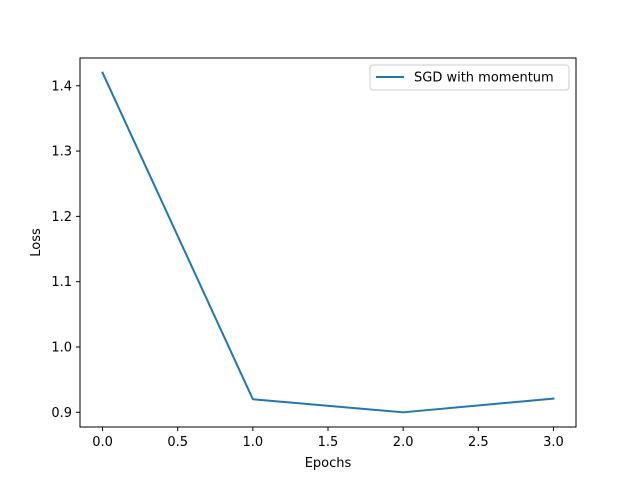  What do you see at coordinates (61, 413) in the screenshot?
I see `y-tick-label: 0.9` at bounding box center [61, 413].